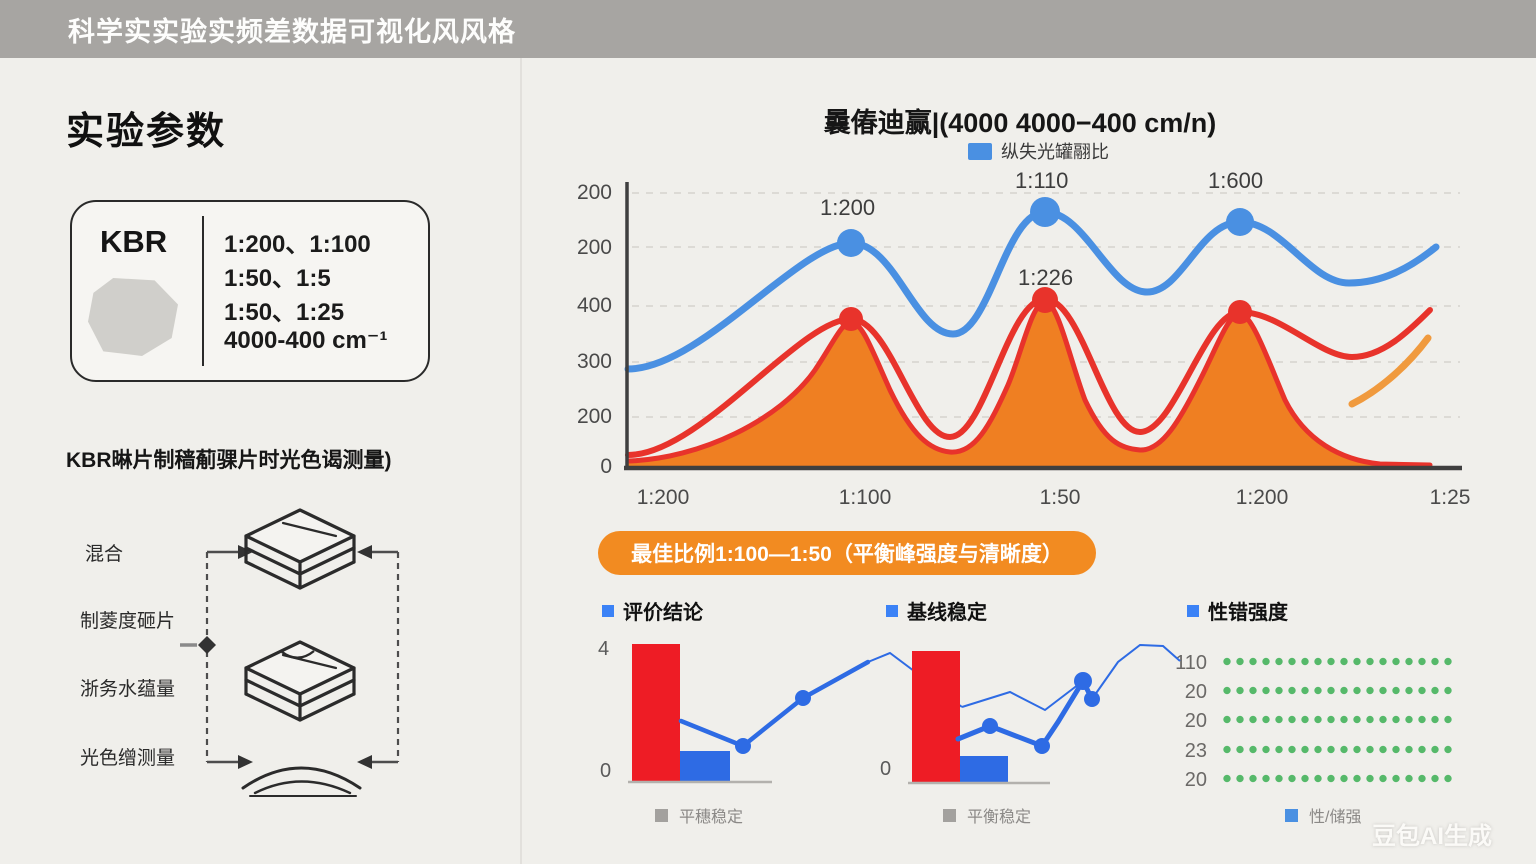 This screenshot has width=1536, height=864. I want to click on y-tick: 400, so click(594, 305).